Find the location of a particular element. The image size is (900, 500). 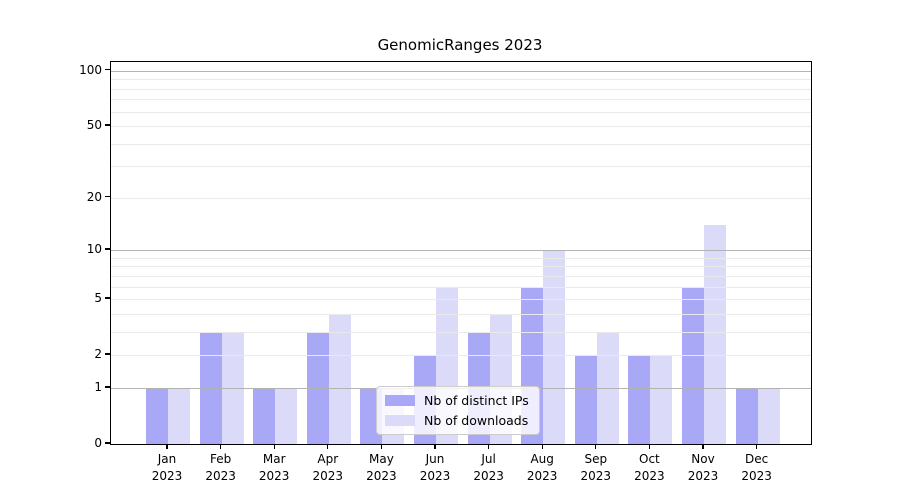

x-tick-label-mar: Mar 2023 is located at coordinates (274, 467).